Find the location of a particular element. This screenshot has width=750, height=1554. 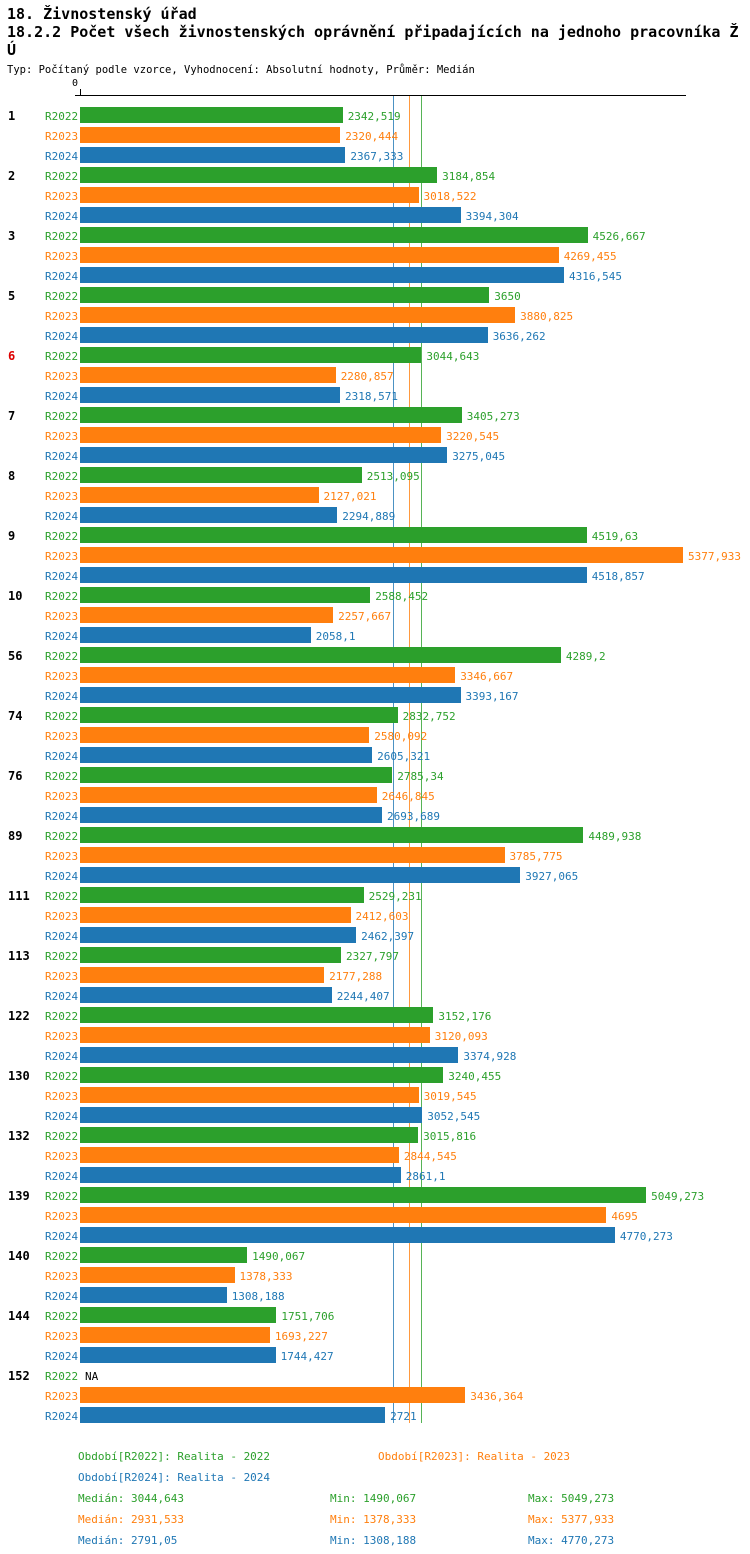

axis-line is located at coordinates (380, 95).